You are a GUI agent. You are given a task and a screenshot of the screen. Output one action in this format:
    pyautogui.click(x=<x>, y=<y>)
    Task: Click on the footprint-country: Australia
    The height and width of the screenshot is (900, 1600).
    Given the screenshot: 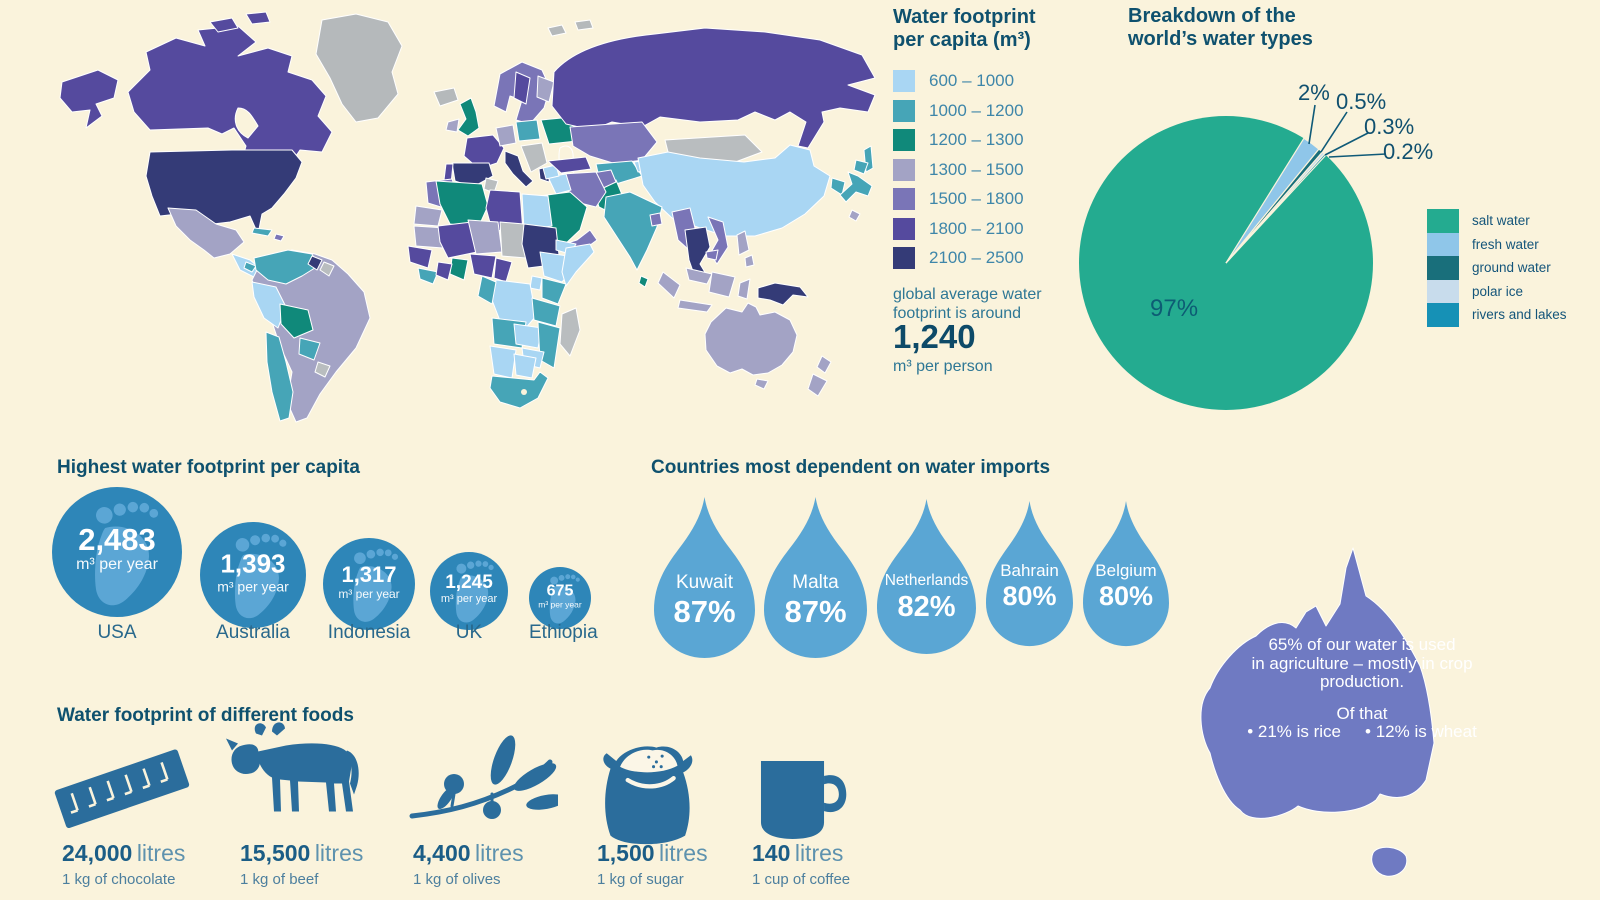 What is the action you would take?
    pyautogui.click(x=253, y=632)
    